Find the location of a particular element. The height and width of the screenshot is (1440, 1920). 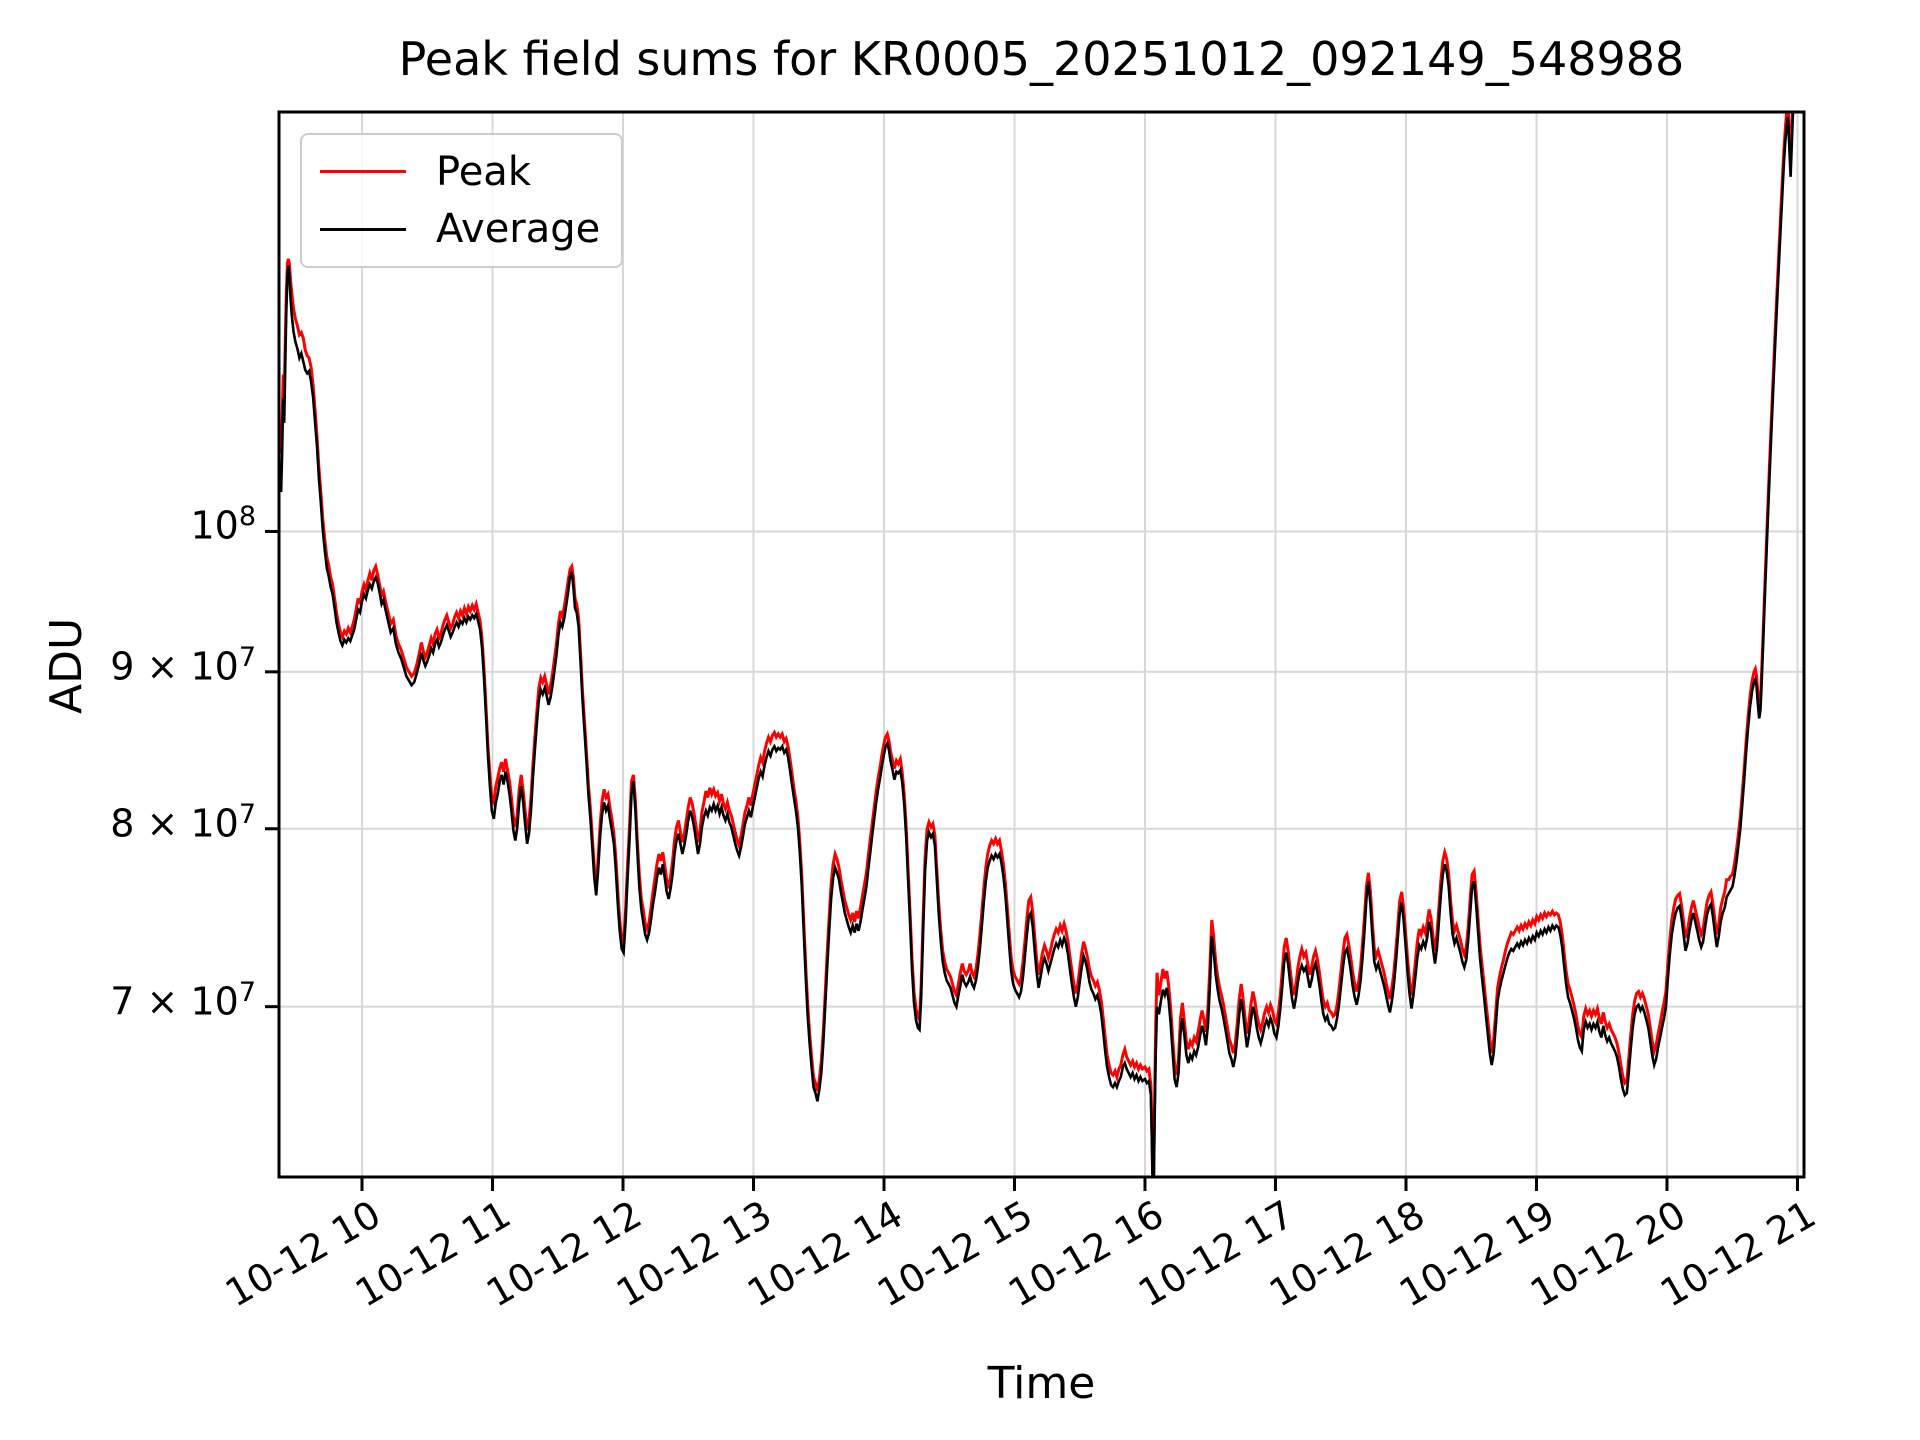

legend-item-average: Average is located at coordinates (461, 229).